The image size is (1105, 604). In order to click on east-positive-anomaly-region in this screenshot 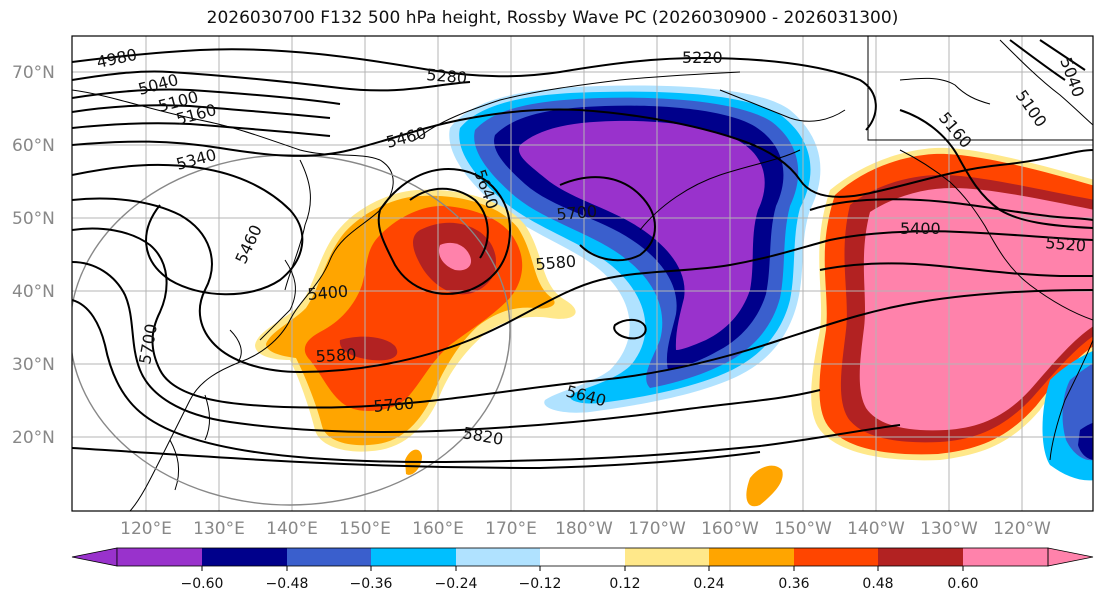, I will do `click(952, 314)`.